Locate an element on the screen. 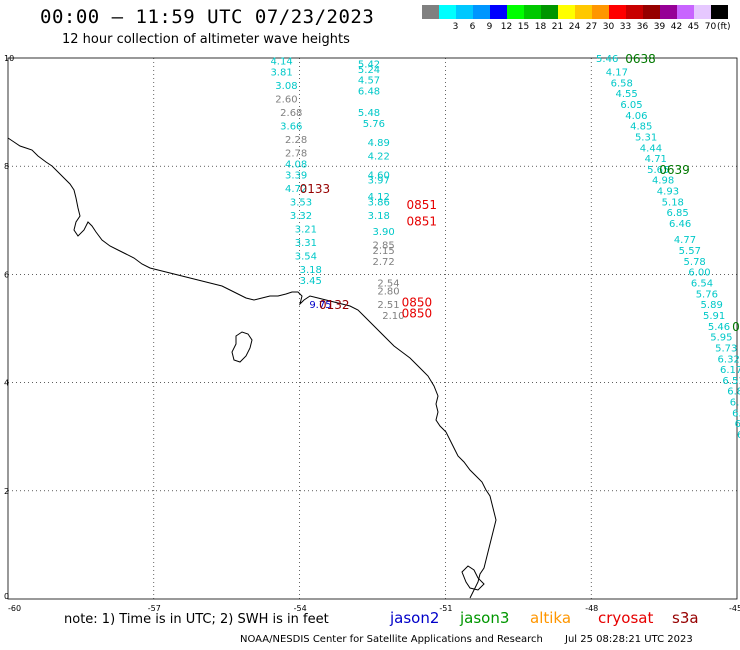 The width and height of the screenshot is (740, 650). wave-height-value: 5.57 is located at coordinates (690, 251).